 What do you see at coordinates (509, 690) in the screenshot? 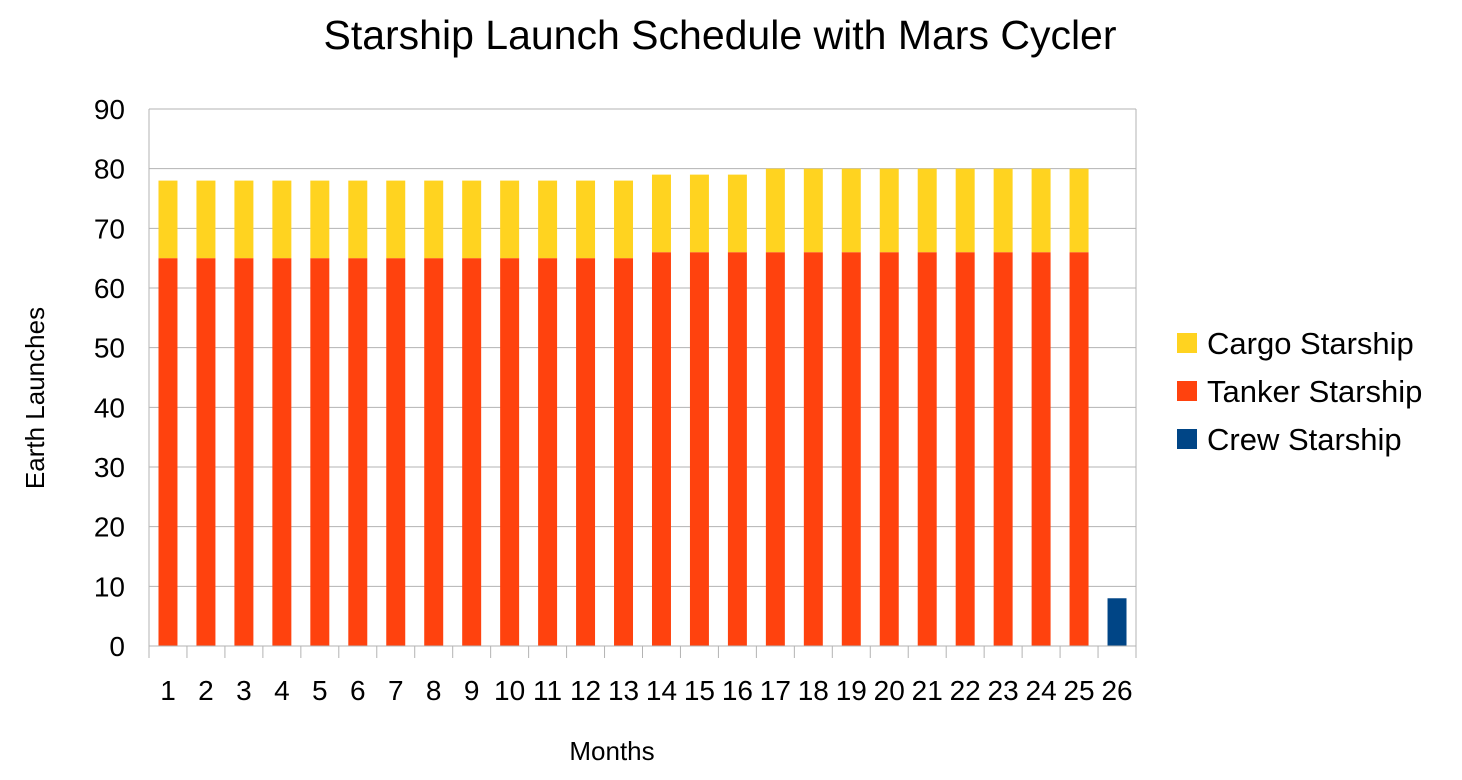
I see `x-tick-label: 10` at bounding box center [509, 690].